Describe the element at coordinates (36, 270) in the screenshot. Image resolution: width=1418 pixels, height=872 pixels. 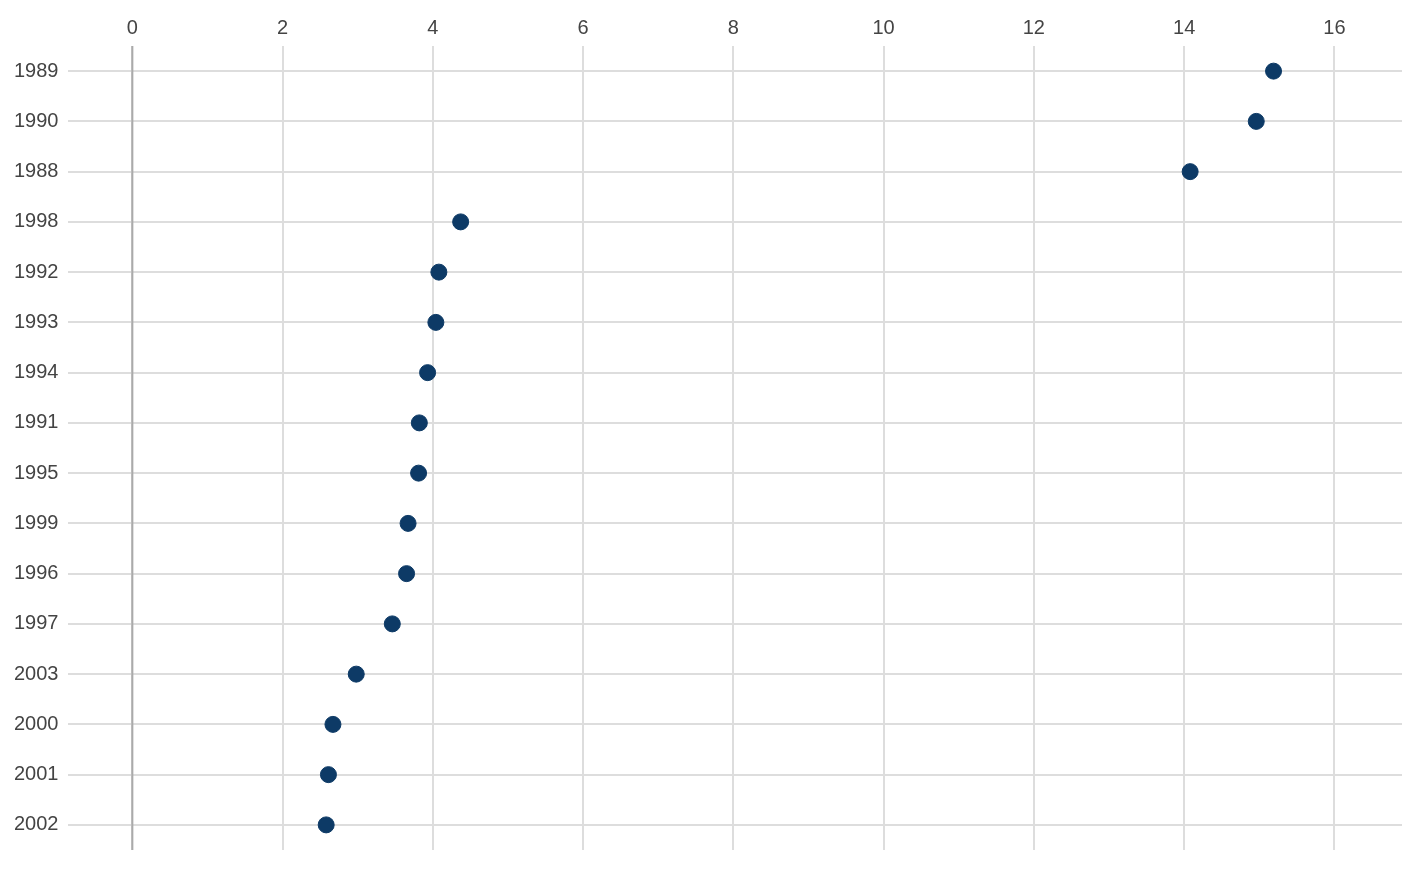
I see `y-tick-label: 1992` at that location.